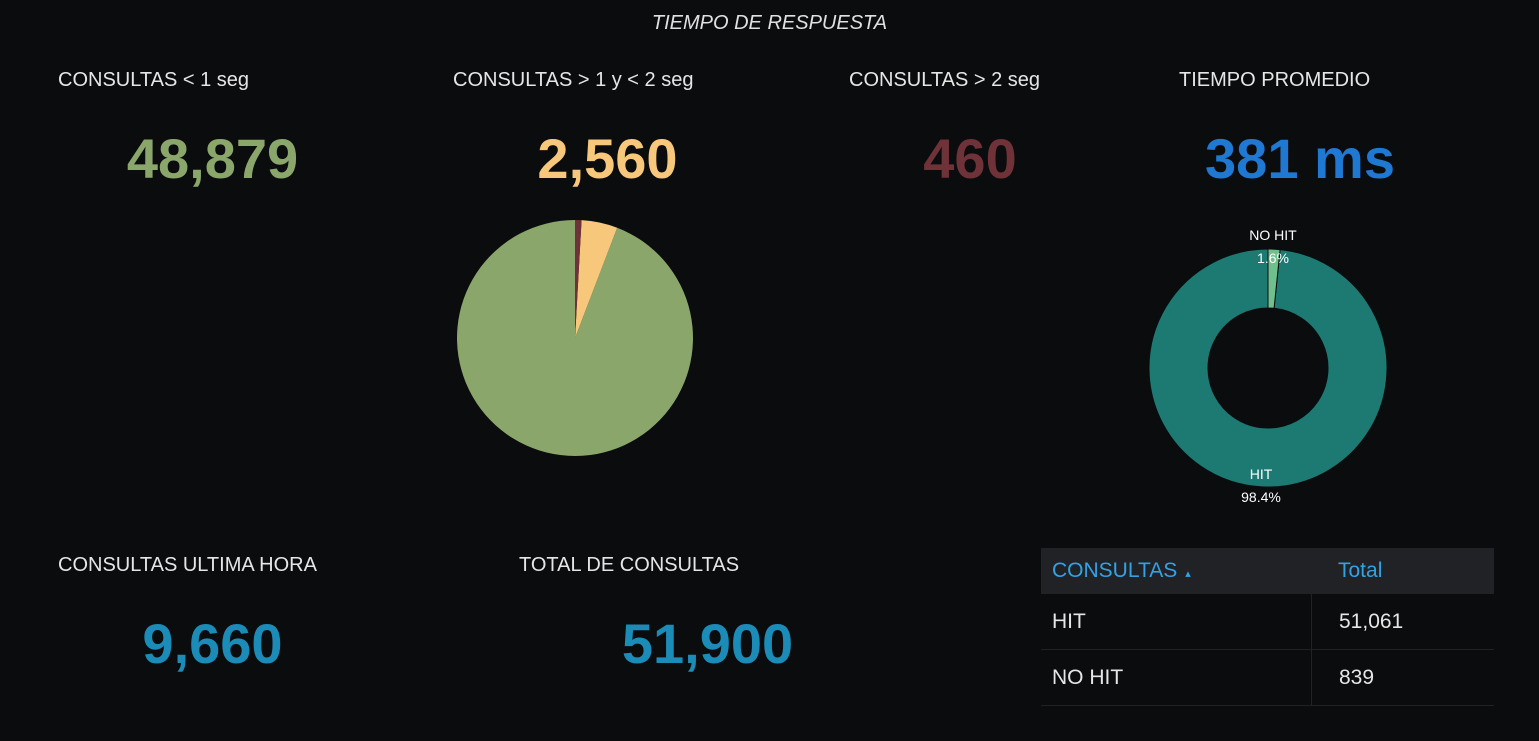  What do you see at coordinates (187, 565) in the screenshot?
I see `panel-title-last-hour: CONSULTAS ULTIMA HORA` at bounding box center [187, 565].